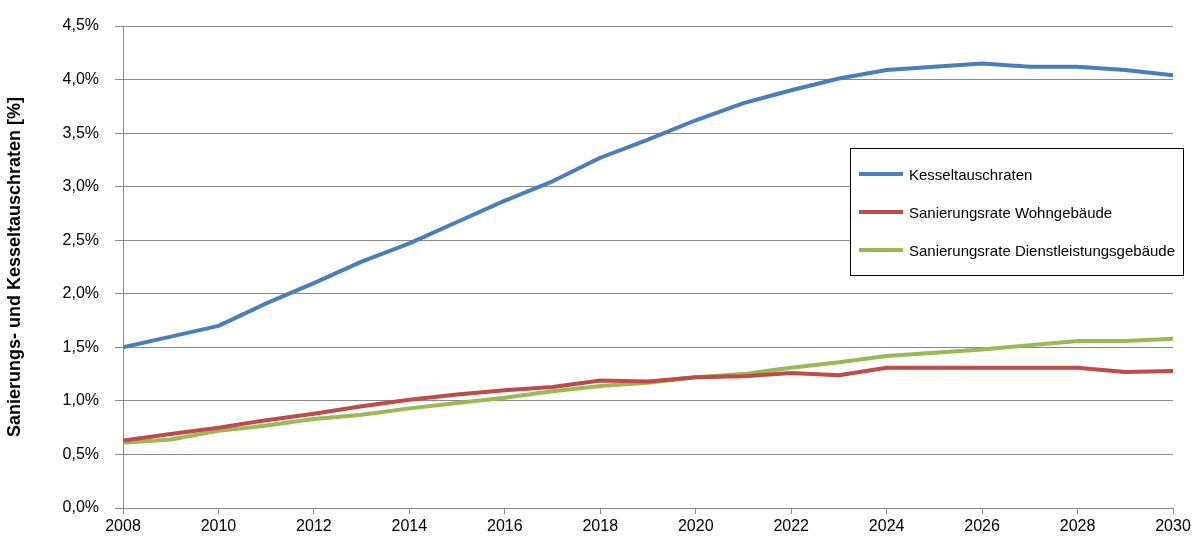  I want to click on y-tick-label: 3,5%, so click(80, 132).